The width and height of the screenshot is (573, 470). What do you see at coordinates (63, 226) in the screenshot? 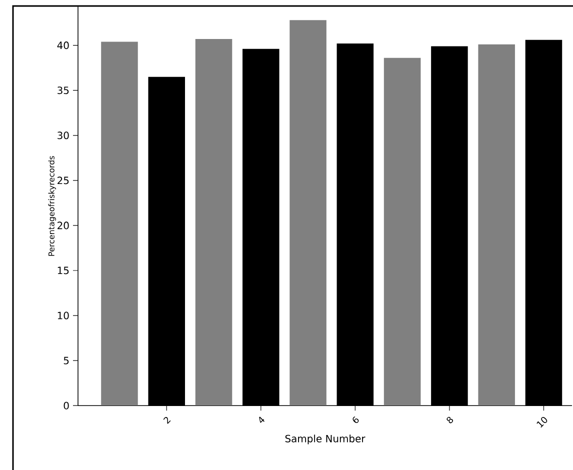
I see `y-tick-label: 20` at bounding box center [63, 226].